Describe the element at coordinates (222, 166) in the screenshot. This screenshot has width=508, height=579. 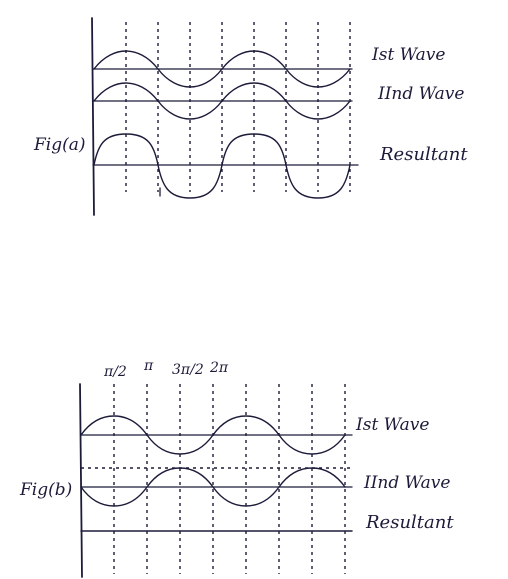
I see `fig-a-resultant-curve` at that location.